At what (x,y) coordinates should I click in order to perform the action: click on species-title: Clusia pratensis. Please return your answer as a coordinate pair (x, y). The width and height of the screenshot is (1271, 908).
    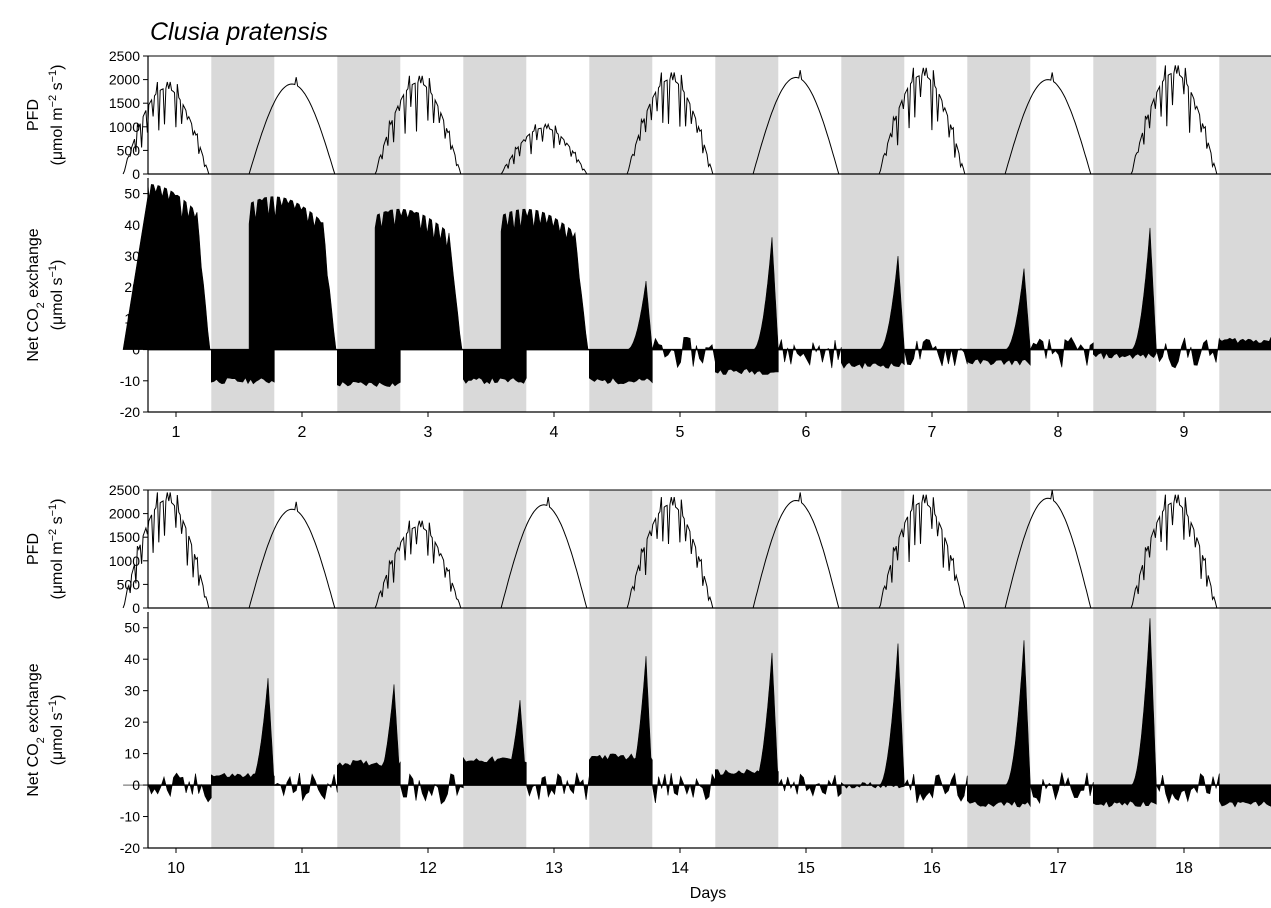
    Looking at the image, I should click on (239, 32).